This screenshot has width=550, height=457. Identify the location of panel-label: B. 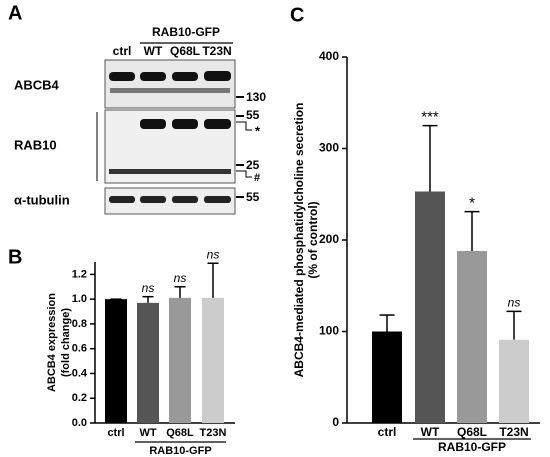
(15, 257).